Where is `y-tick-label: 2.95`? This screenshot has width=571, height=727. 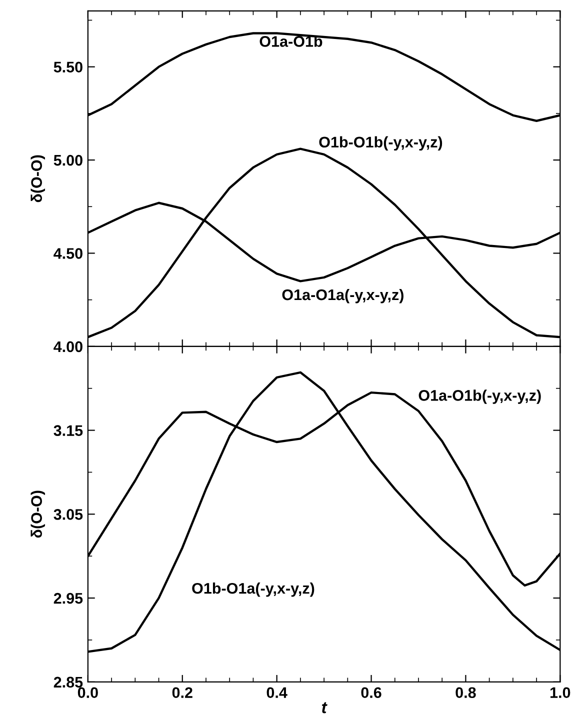
y-tick-label: 2.95 is located at coordinates (68, 598).